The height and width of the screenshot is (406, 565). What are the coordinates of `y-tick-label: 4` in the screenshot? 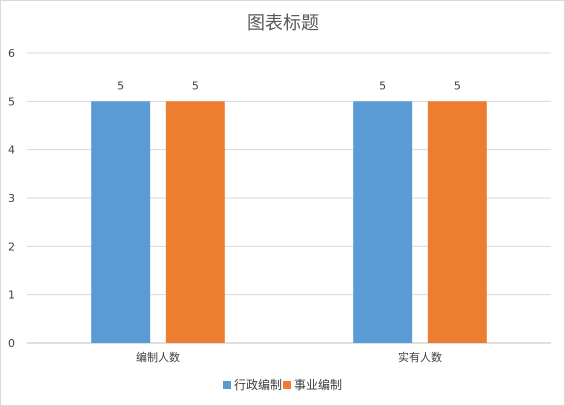 It's located at (11, 150).